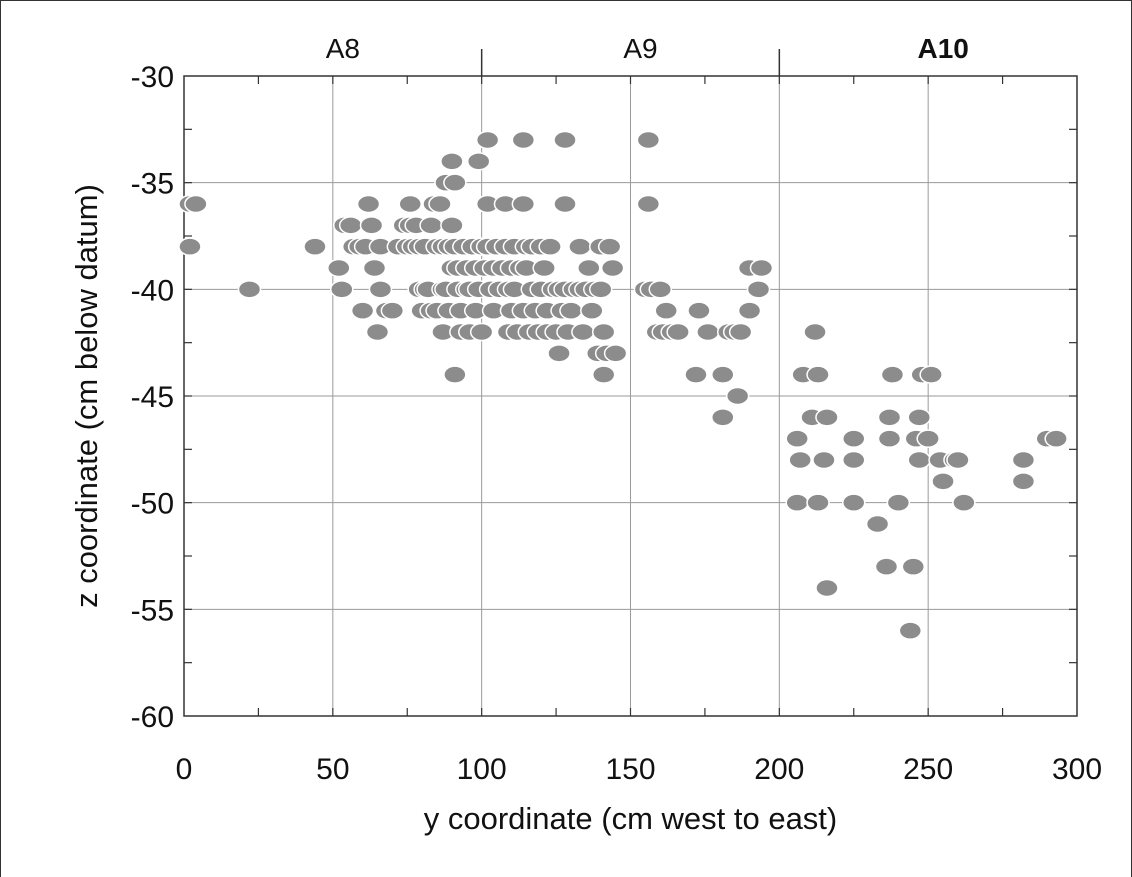  I want to click on section-labels: A8 A9 A10, so click(647, 48).